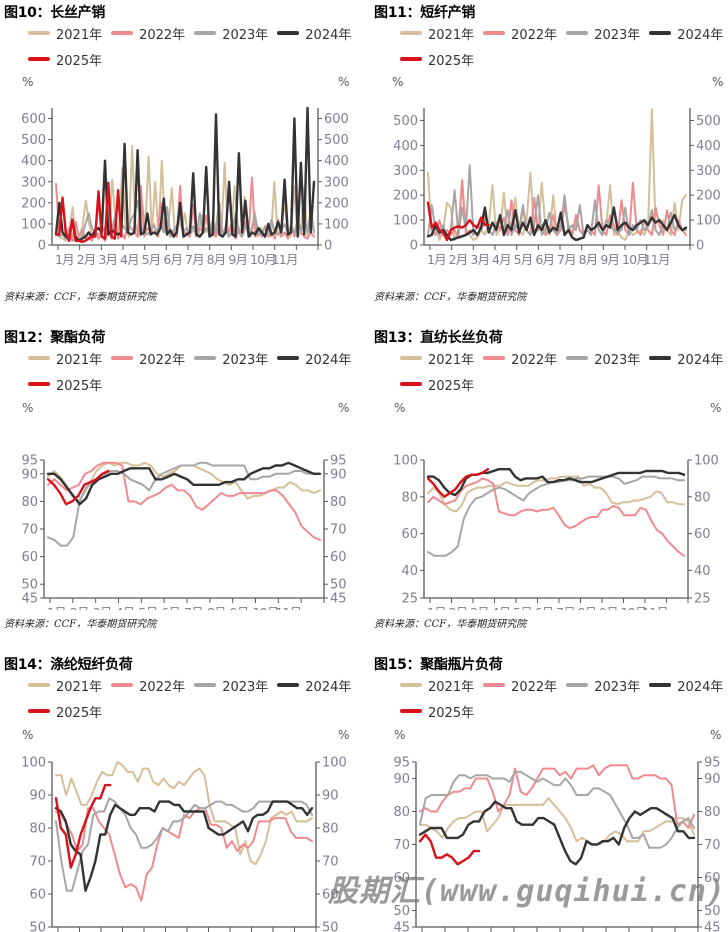 The height and width of the screenshot is (932, 728). Describe the element at coordinates (336, 140) in the screenshot. I see `y-tick-label-right: 500` at that location.